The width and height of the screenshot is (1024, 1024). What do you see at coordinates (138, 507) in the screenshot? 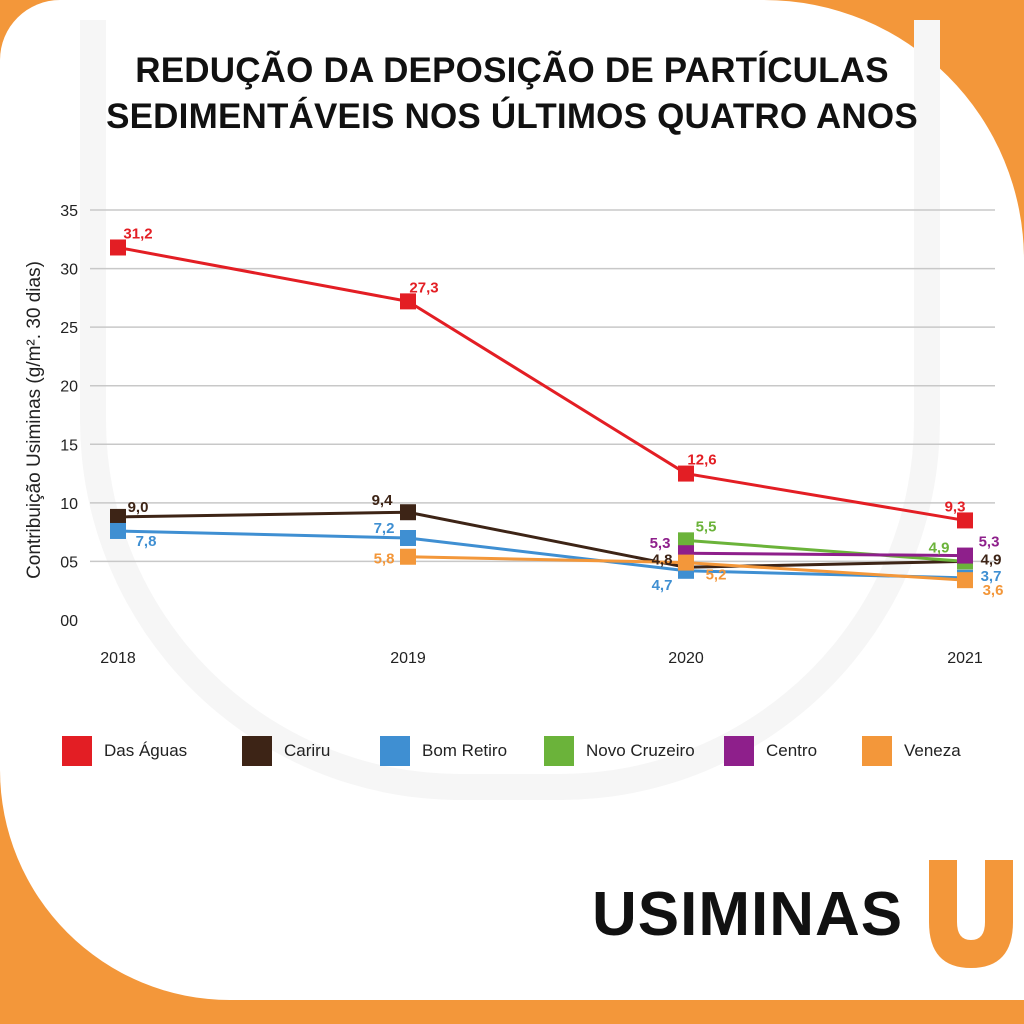
I see `data-label-cariru: 9,0` at bounding box center [138, 507].